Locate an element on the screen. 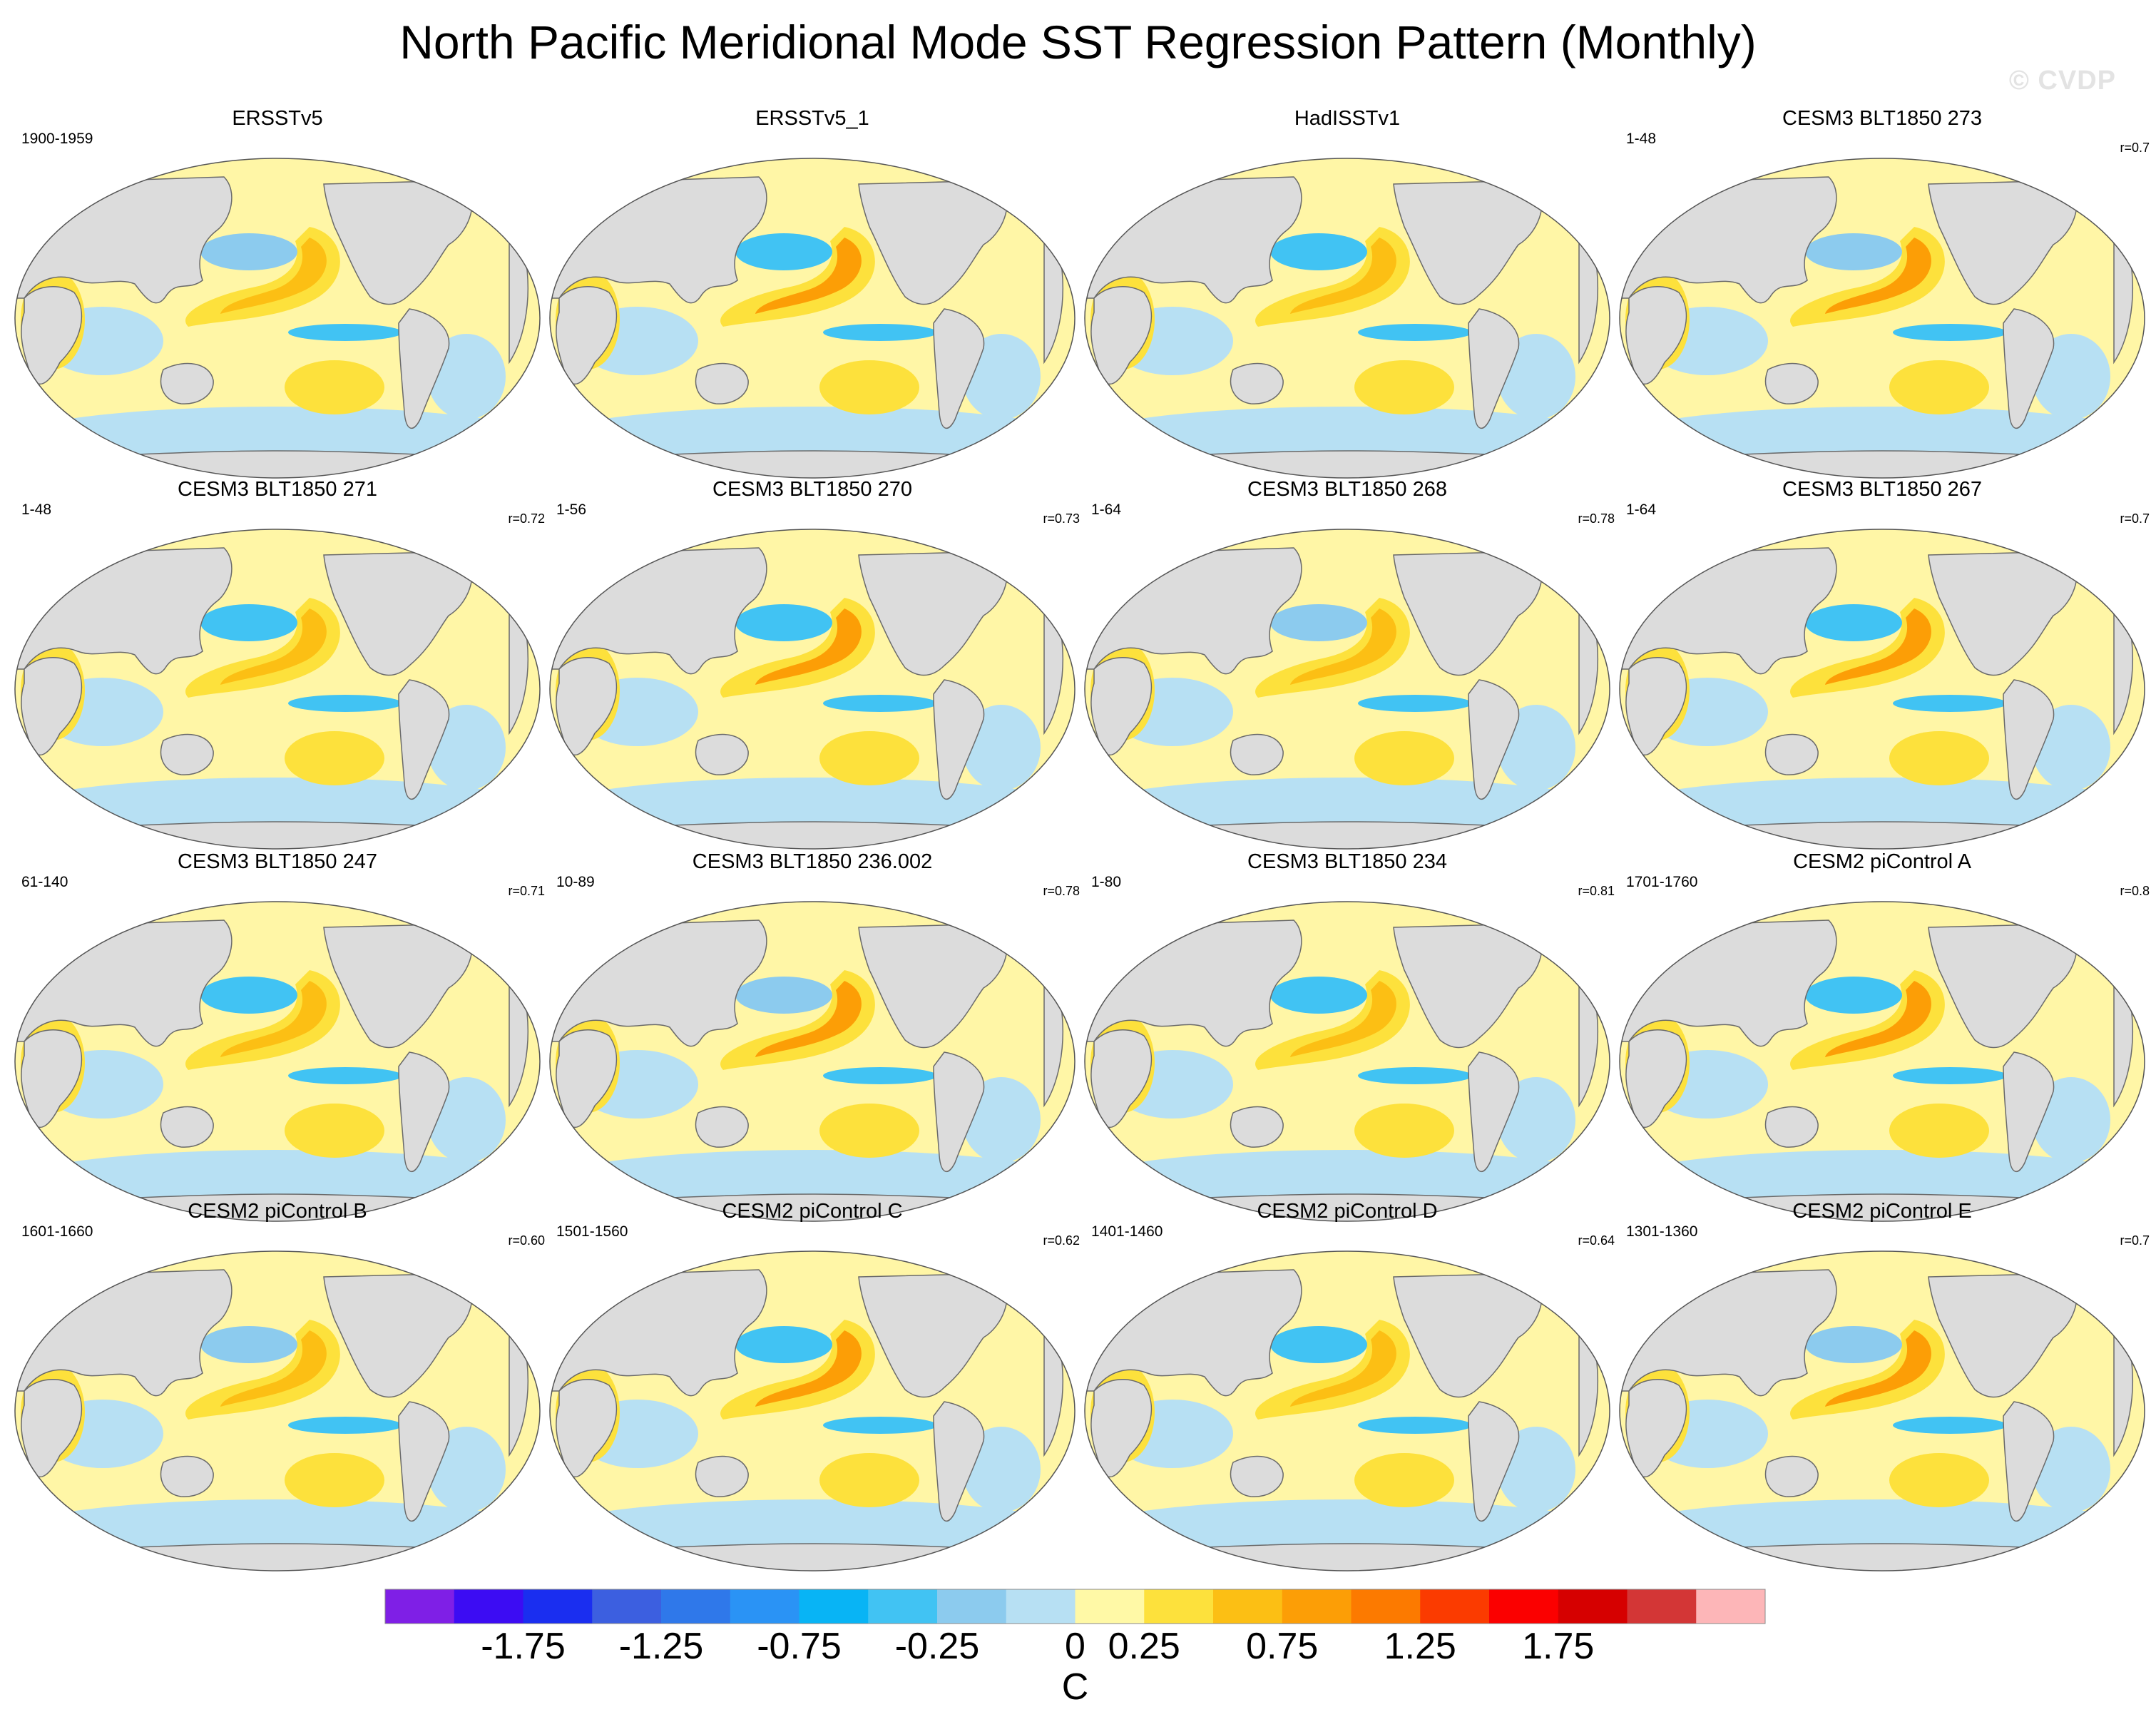 This screenshot has width=2156, height=1717. panel-pattern-correlation: r=0.60 is located at coordinates (526, 1240).